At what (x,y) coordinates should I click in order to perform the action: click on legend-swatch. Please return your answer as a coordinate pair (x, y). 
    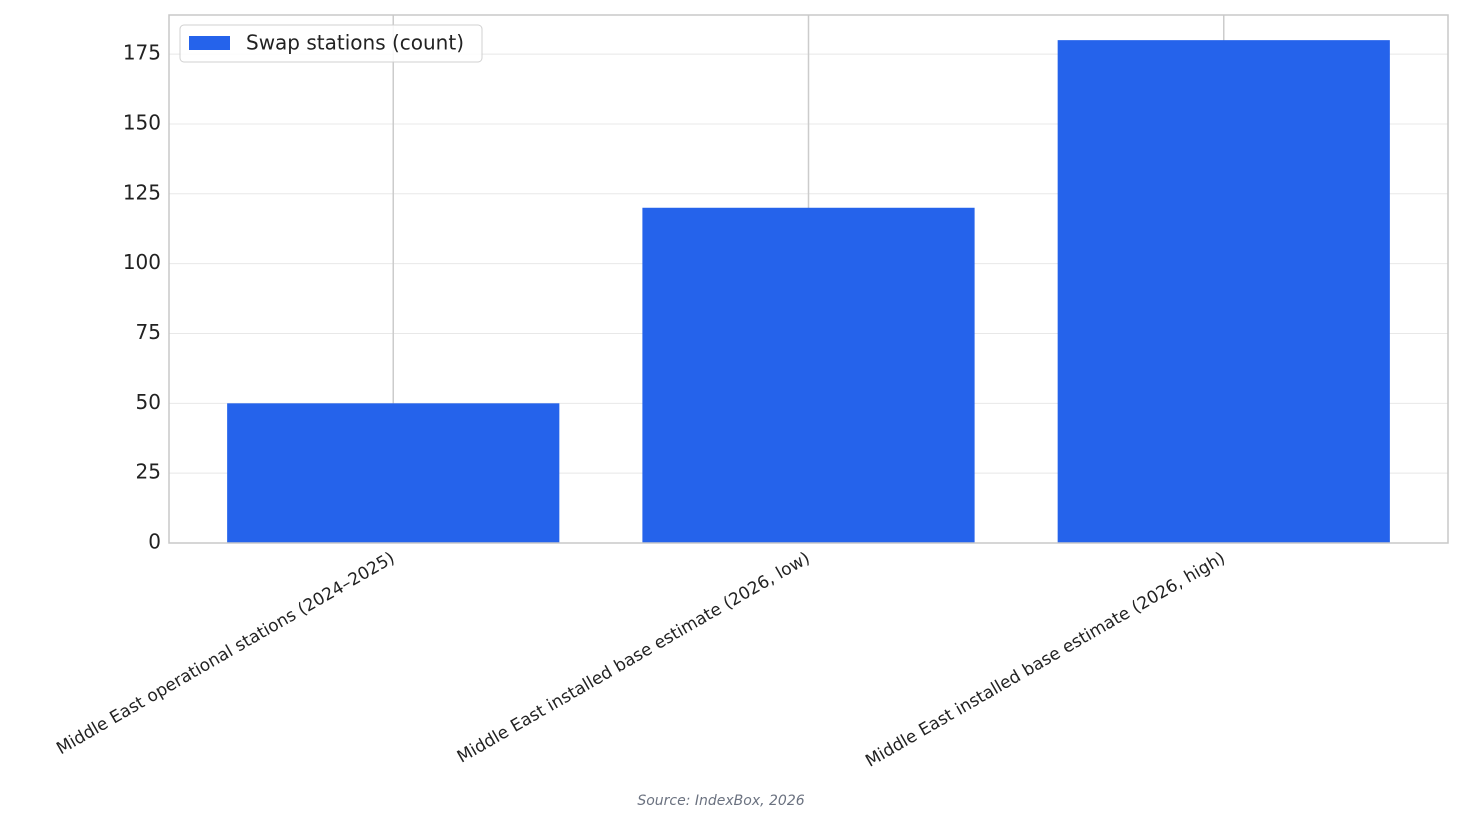
    Looking at the image, I should click on (209, 43).